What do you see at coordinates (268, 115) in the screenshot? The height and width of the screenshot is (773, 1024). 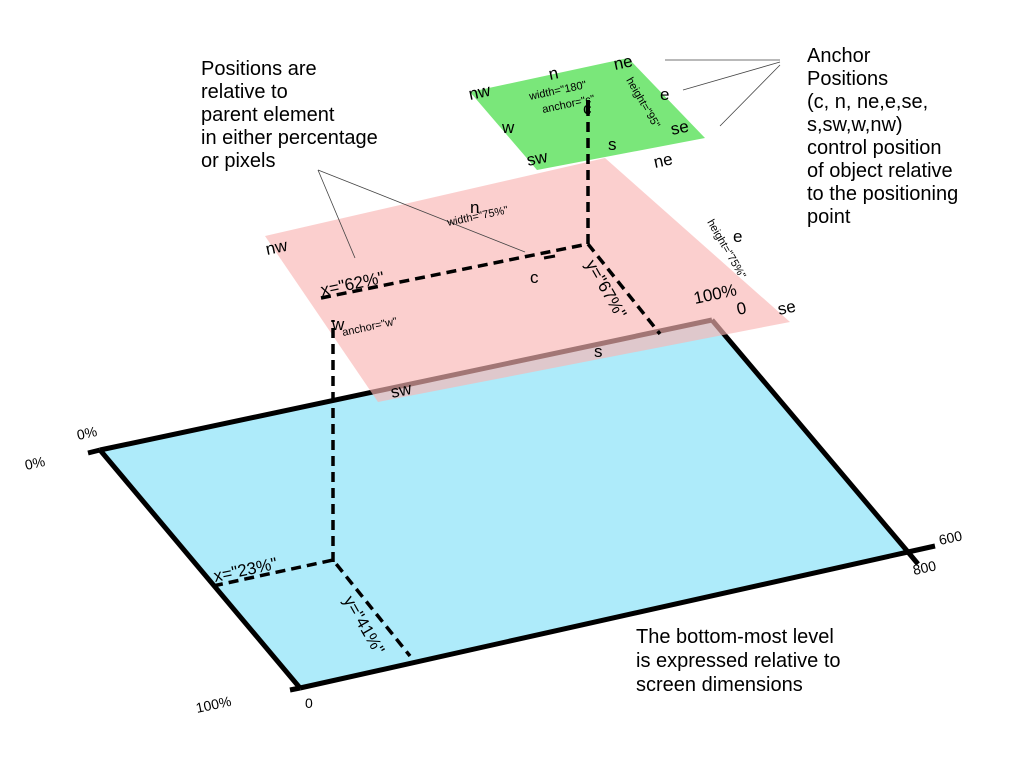 I see `positions-note-line-3: parent element` at bounding box center [268, 115].